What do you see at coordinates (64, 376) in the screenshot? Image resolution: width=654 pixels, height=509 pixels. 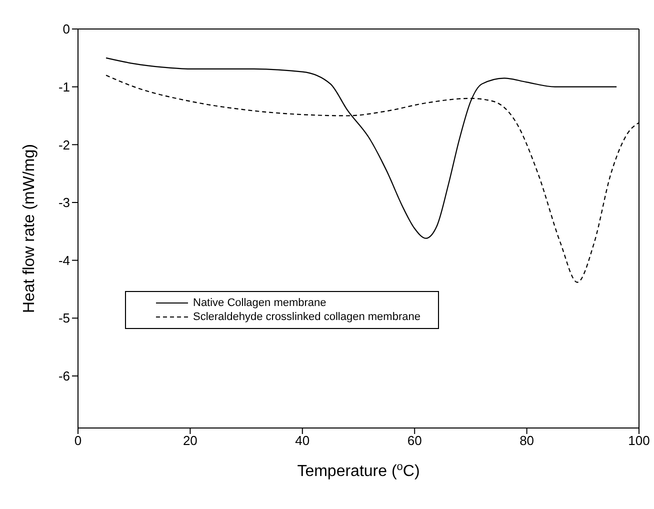 I see `y-tick-label: -6` at bounding box center [64, 376].